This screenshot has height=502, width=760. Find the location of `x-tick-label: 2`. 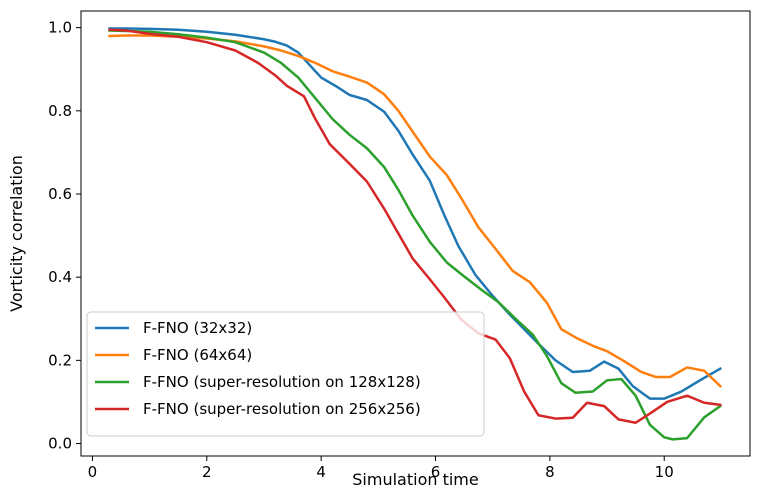

x-tick-label: 2 is located at coordinates (207, 472).